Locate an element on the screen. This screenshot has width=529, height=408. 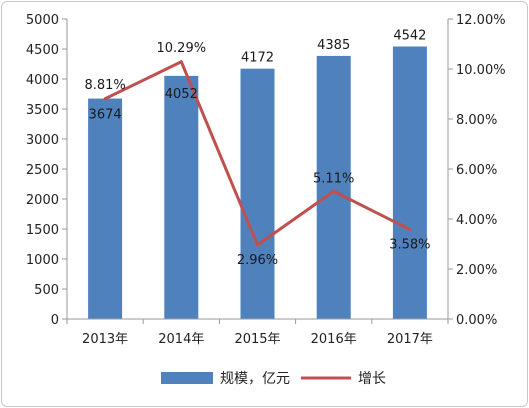
growth-value-label: 3.58% is located at coordinates (409, 245).